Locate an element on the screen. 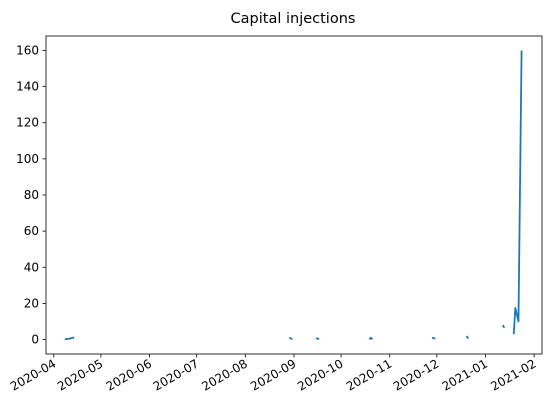 Image resolution: width=552 pixels, height=419 pixels. y-tick-label: 40 is located at coordinates (31, 267).